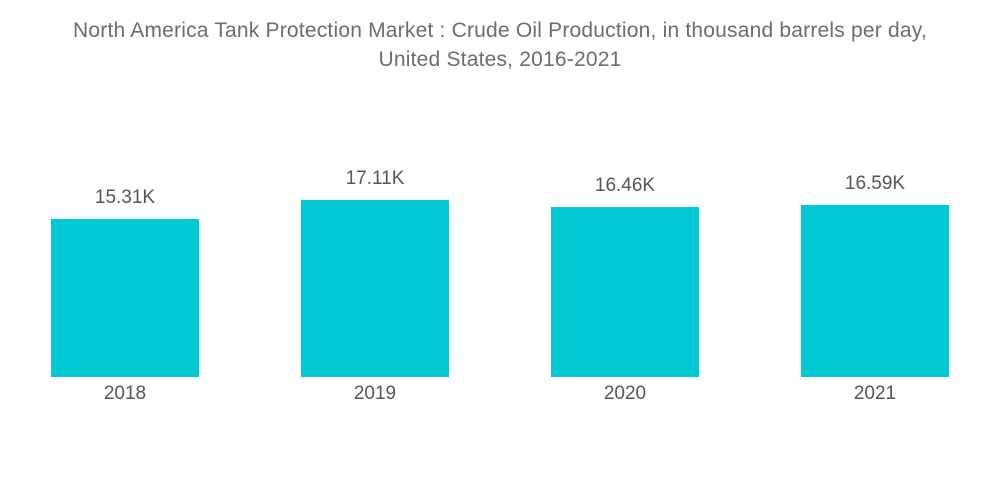 The height and width of the screenshot is (504, 1000). What do you see at coordinates (125, 298) in the screenshot?
I see `bar-2018` at bounding box center [125, 298].